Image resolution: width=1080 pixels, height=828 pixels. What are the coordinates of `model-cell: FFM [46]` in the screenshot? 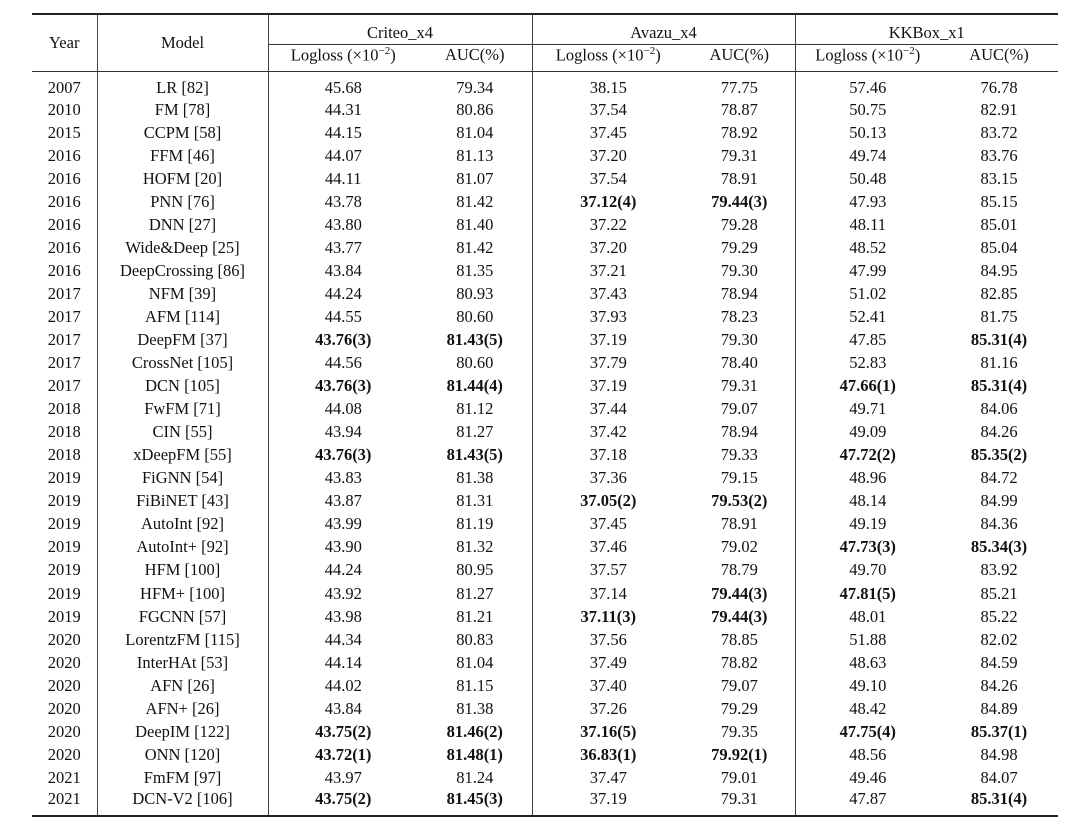 It's located at (182, 156).